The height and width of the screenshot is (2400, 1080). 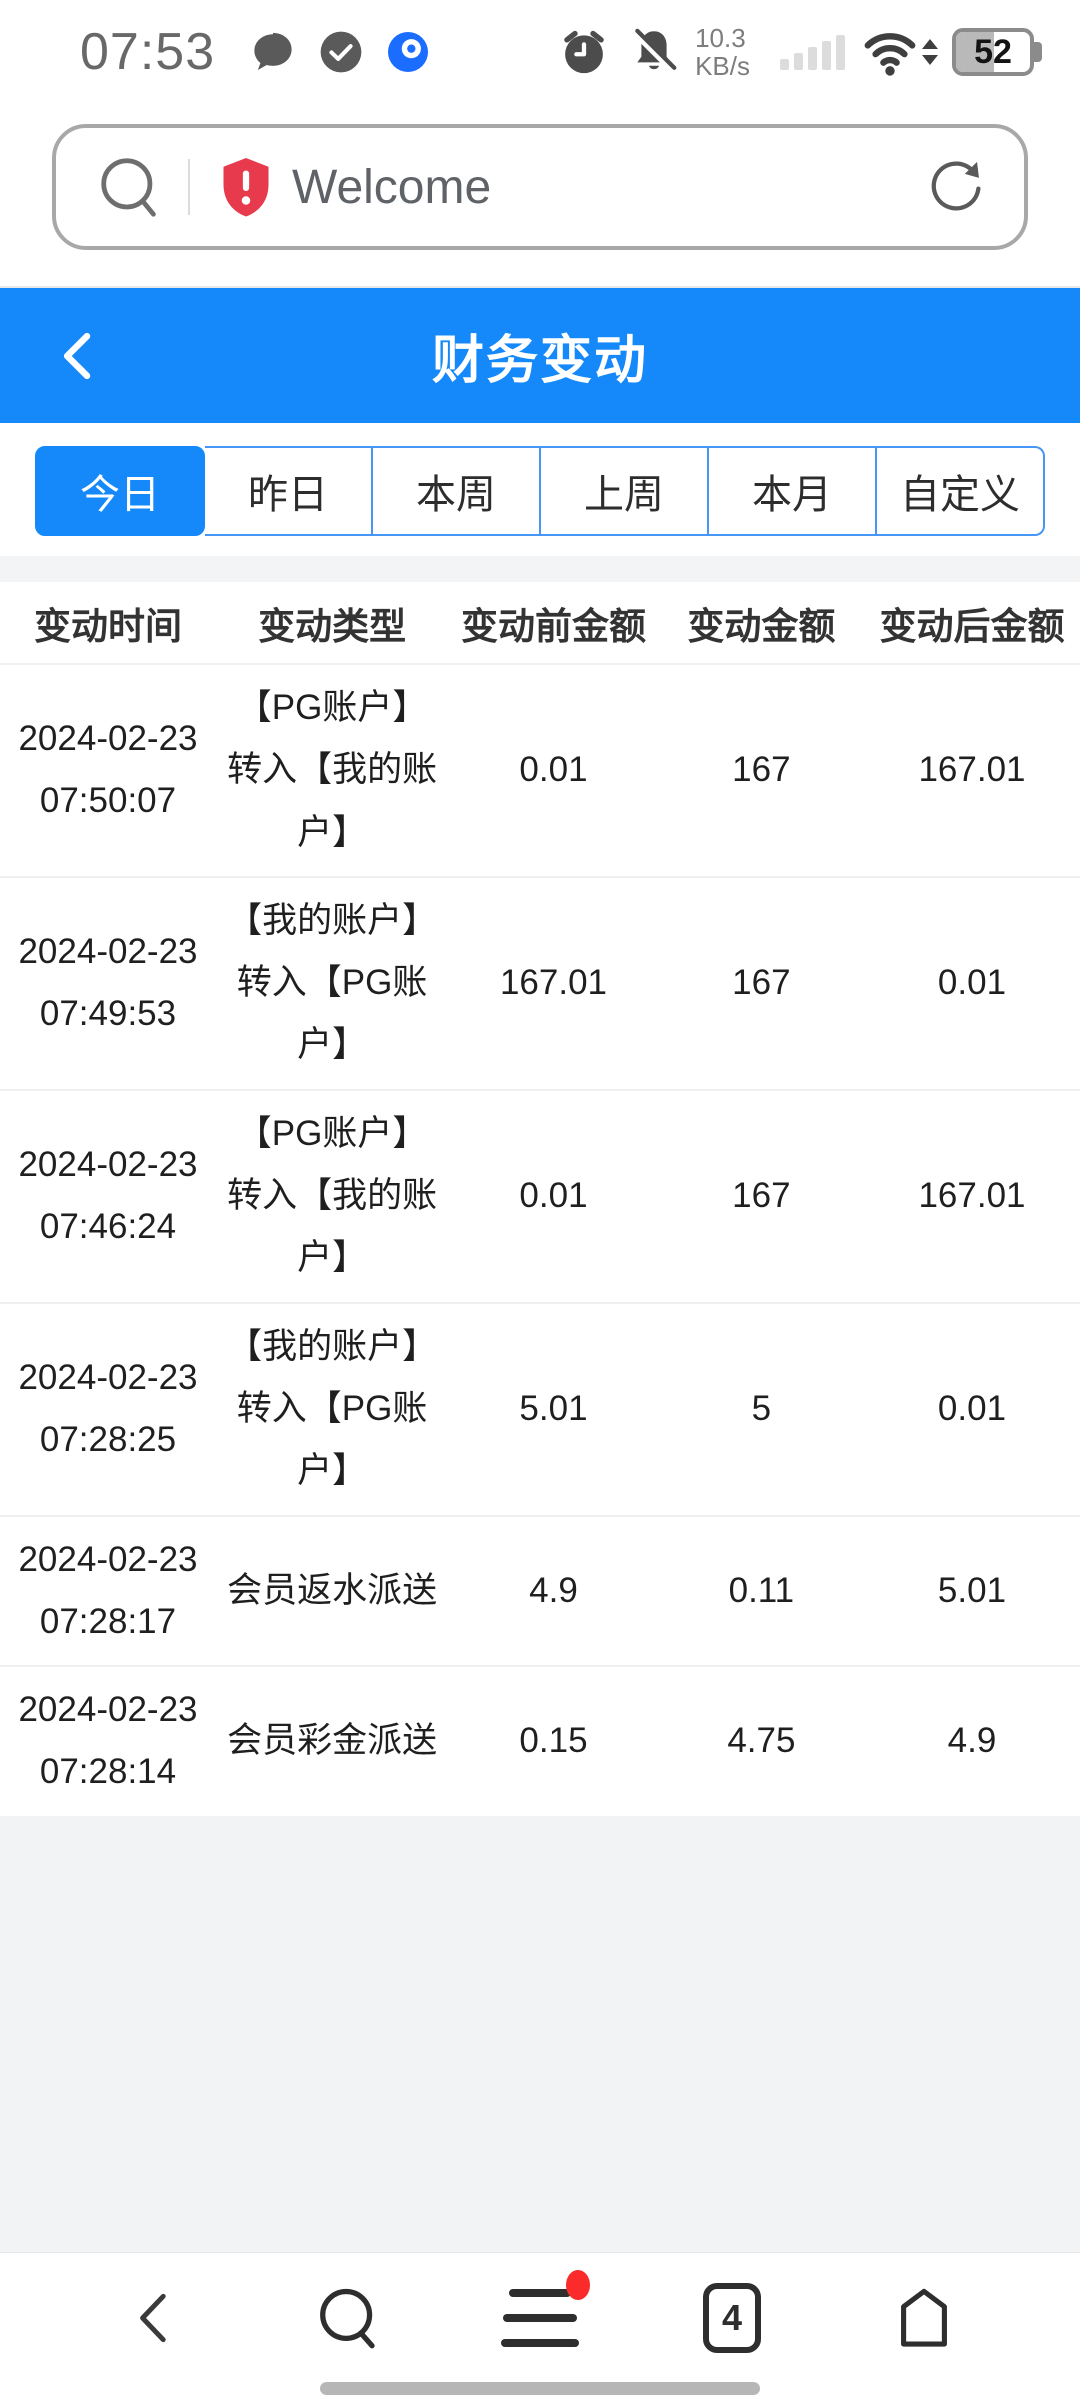 I want to click on menu-icon, so click(x=540, y=2317).